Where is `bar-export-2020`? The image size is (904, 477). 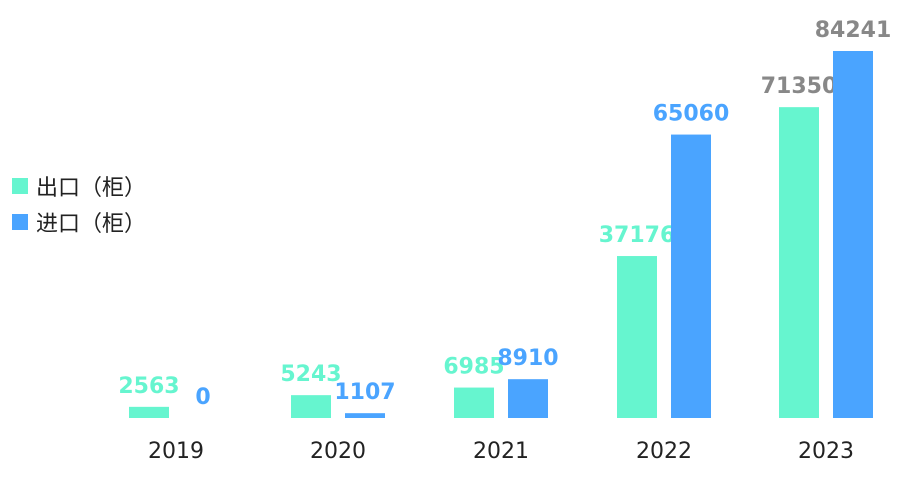 bar-export-2020 is located at coordinates (311, 406).